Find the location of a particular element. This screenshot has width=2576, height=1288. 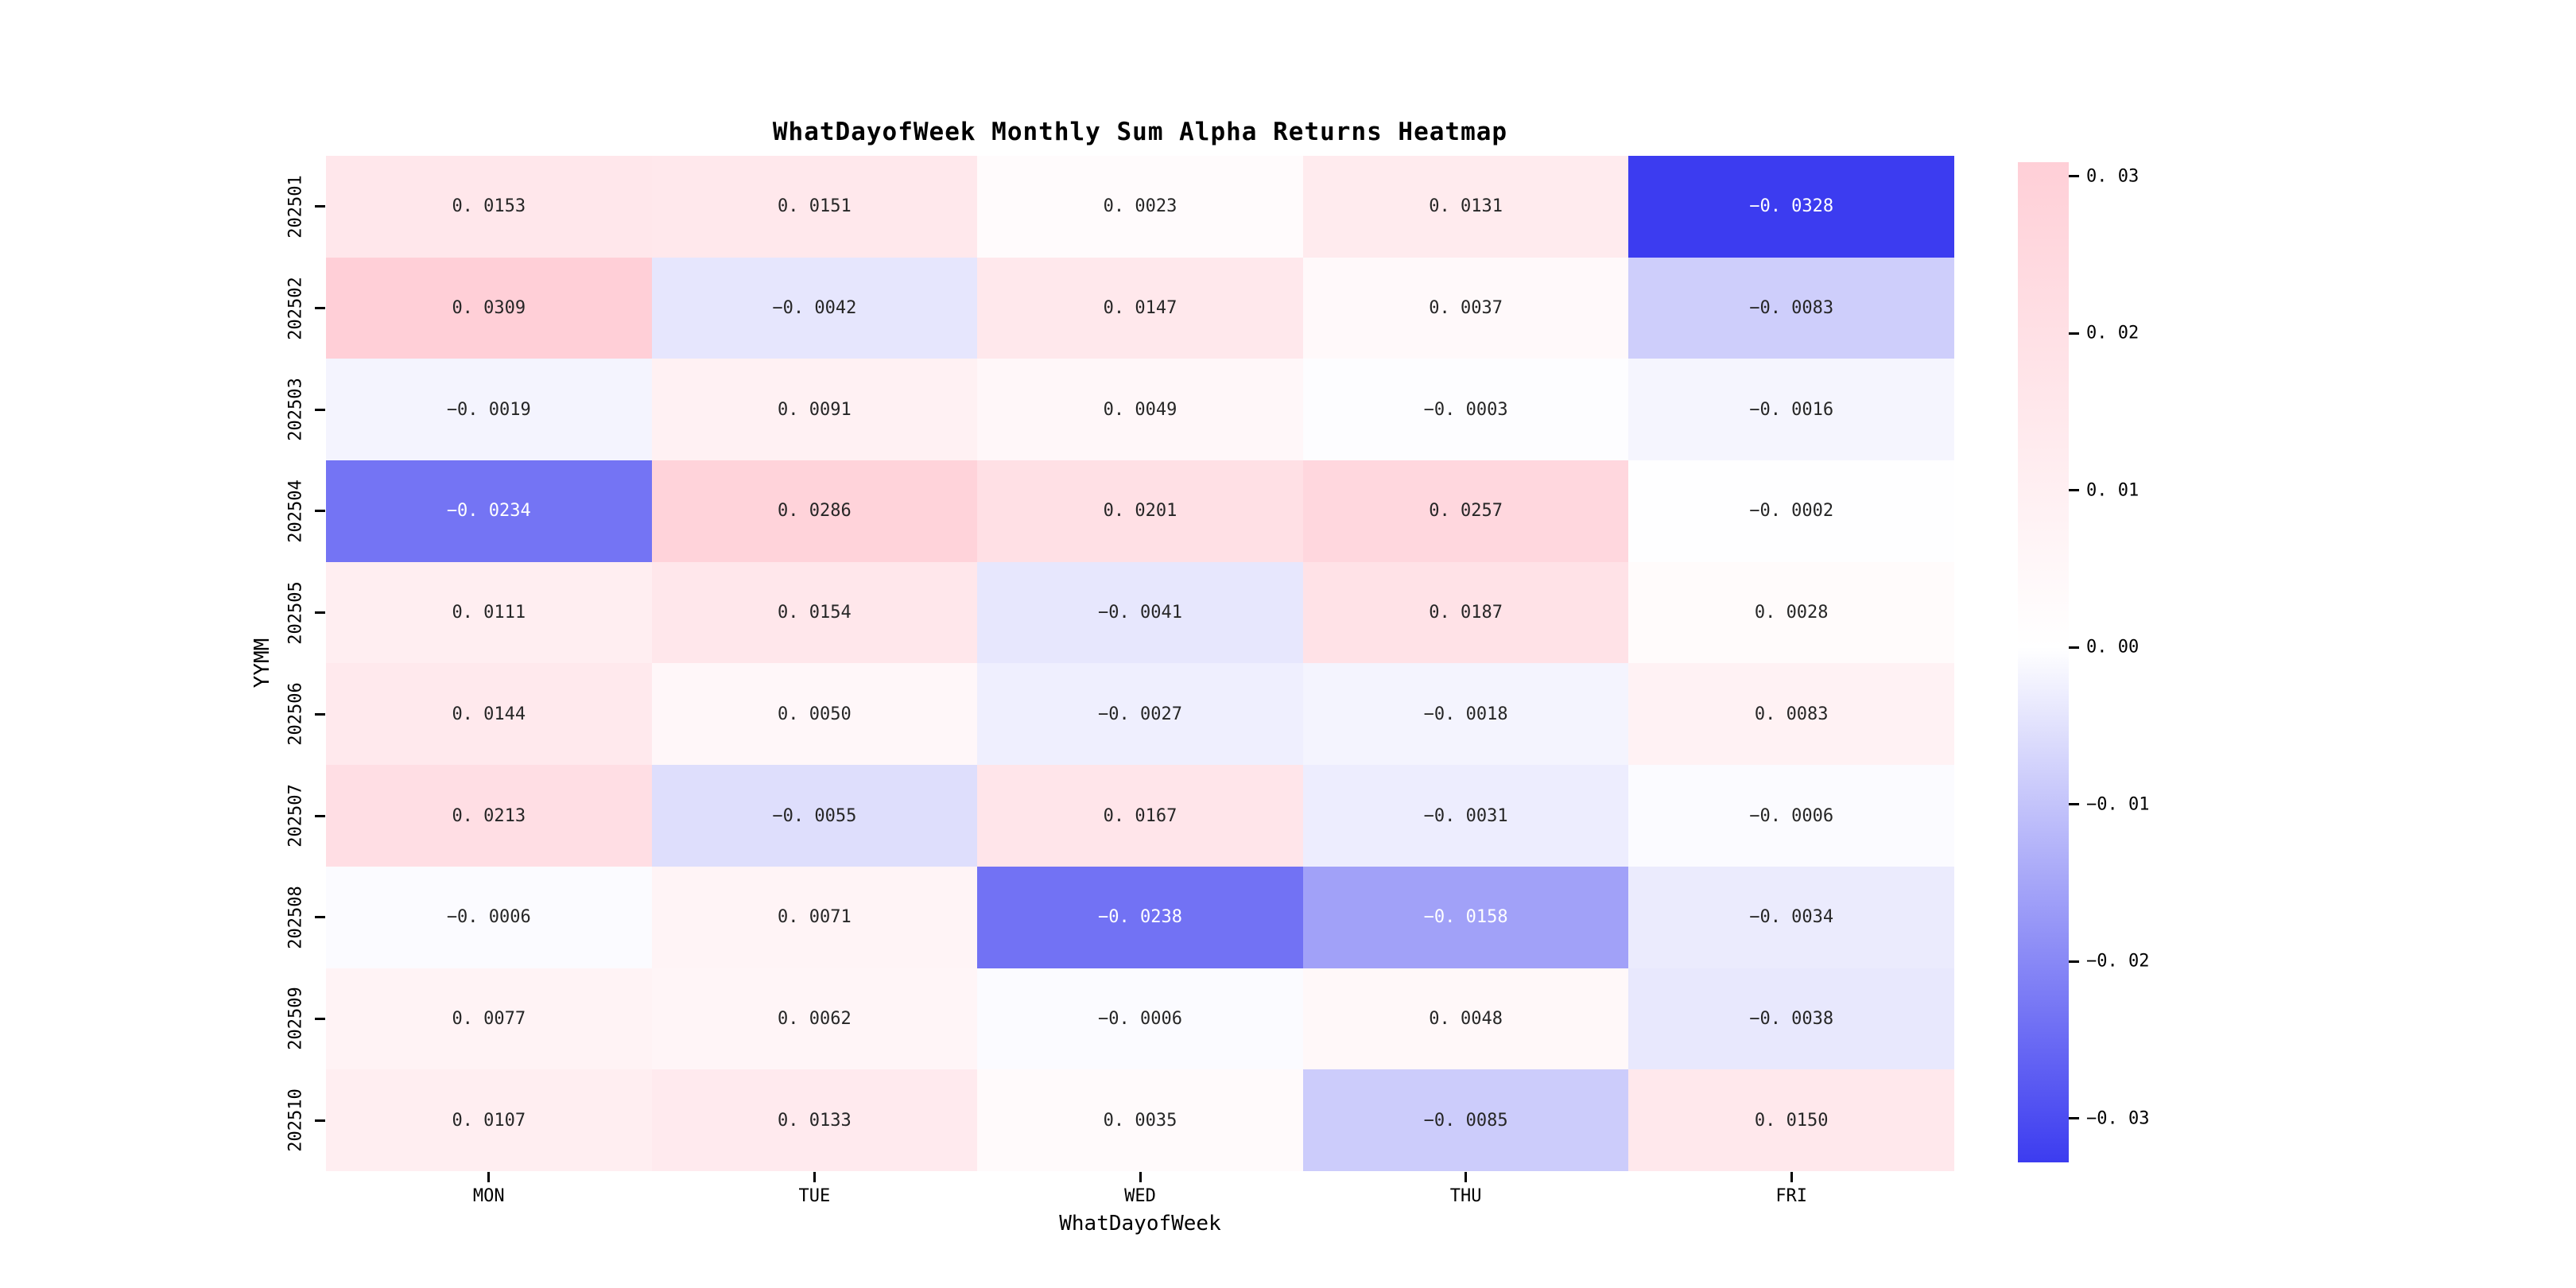

heatmap-cell-202501-THU: 0. 0131 is located at coordinates (1465, 207).